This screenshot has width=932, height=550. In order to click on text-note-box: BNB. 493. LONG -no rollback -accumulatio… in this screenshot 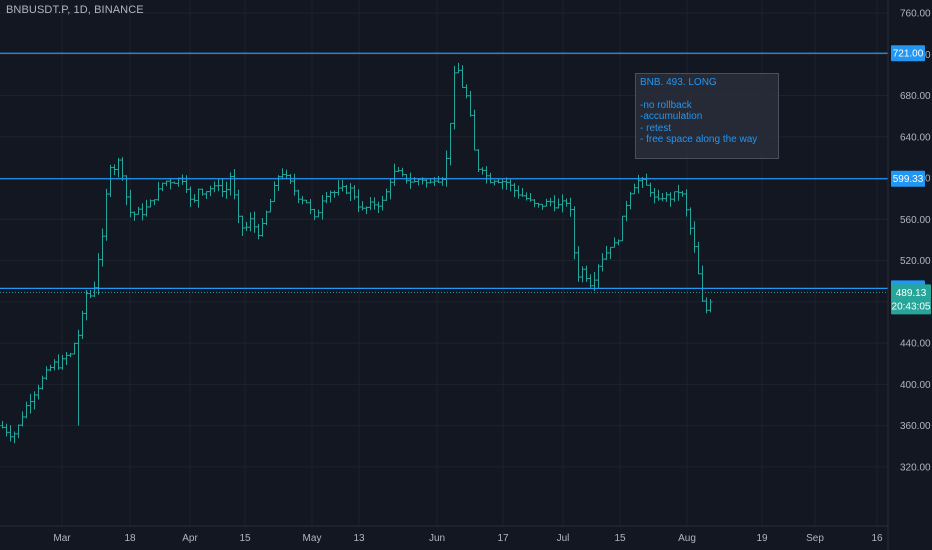, I will do `click(707, 116)`.